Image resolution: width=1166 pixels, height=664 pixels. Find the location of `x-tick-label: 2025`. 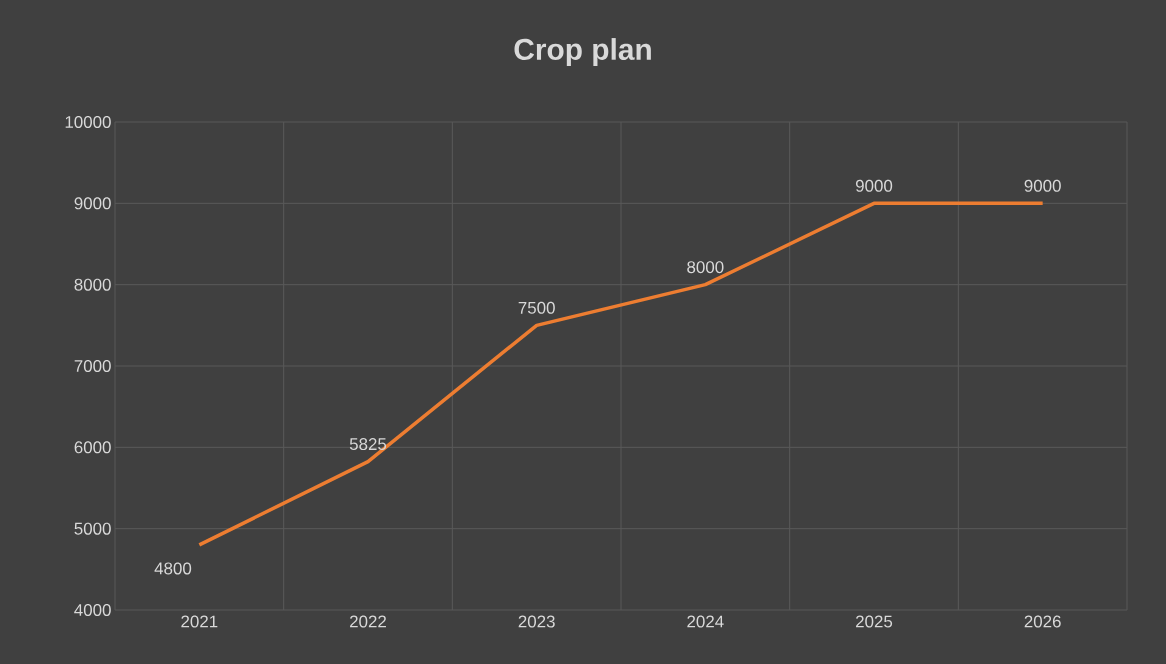

x-tick-label: 2025 is located at coordinates (874, 621).